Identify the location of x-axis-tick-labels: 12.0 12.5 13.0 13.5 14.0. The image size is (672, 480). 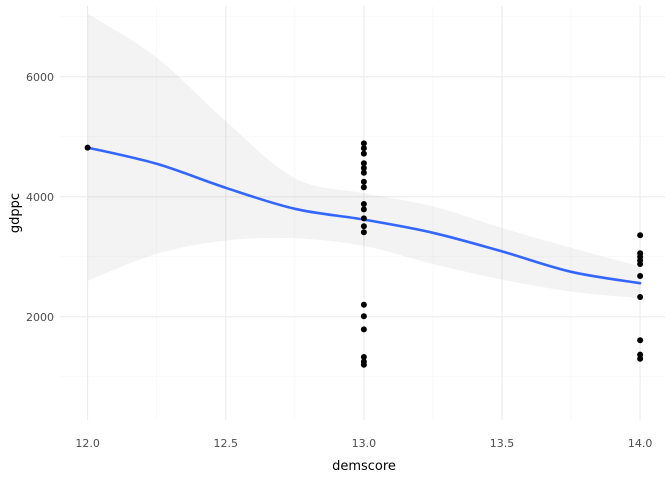
(363, 443).